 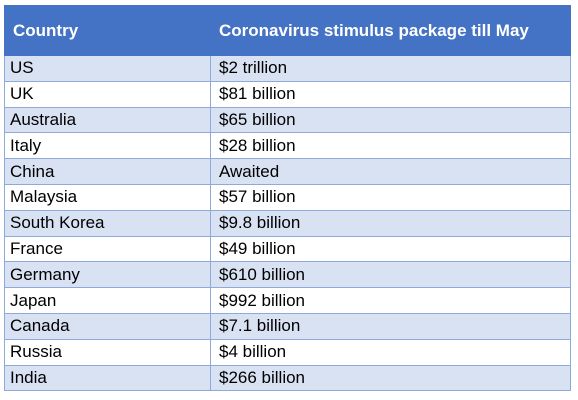 What do you see at coordinates (390, 275) in the screenshot?
I see `stimulus-cell: $610 billion` at bounding box center [390, 275].